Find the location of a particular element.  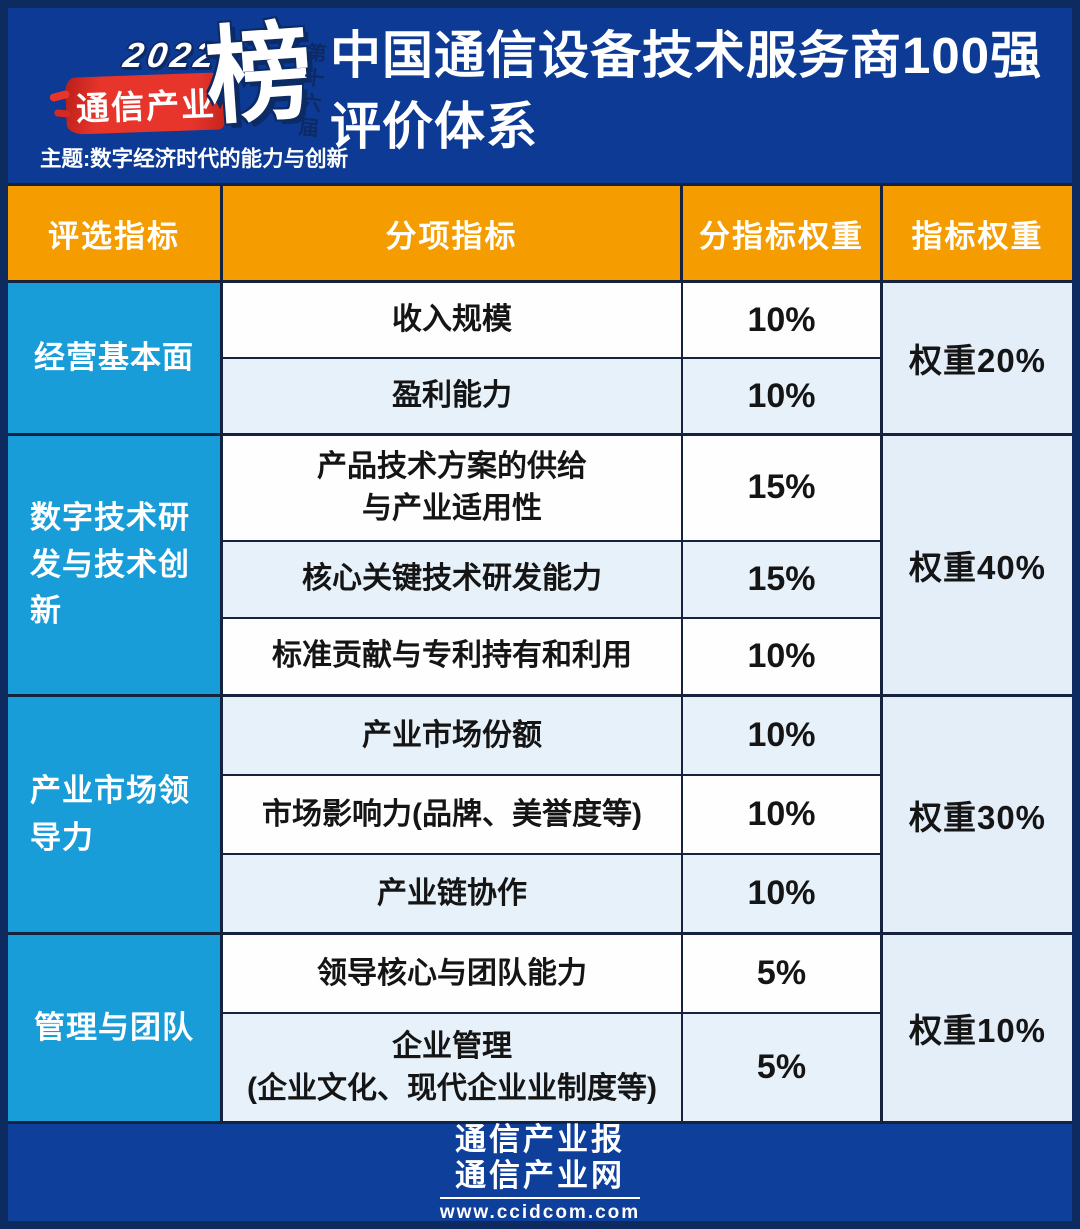

table-row: 领导核心与团队能力 5% is located at coordinates (551, 974).